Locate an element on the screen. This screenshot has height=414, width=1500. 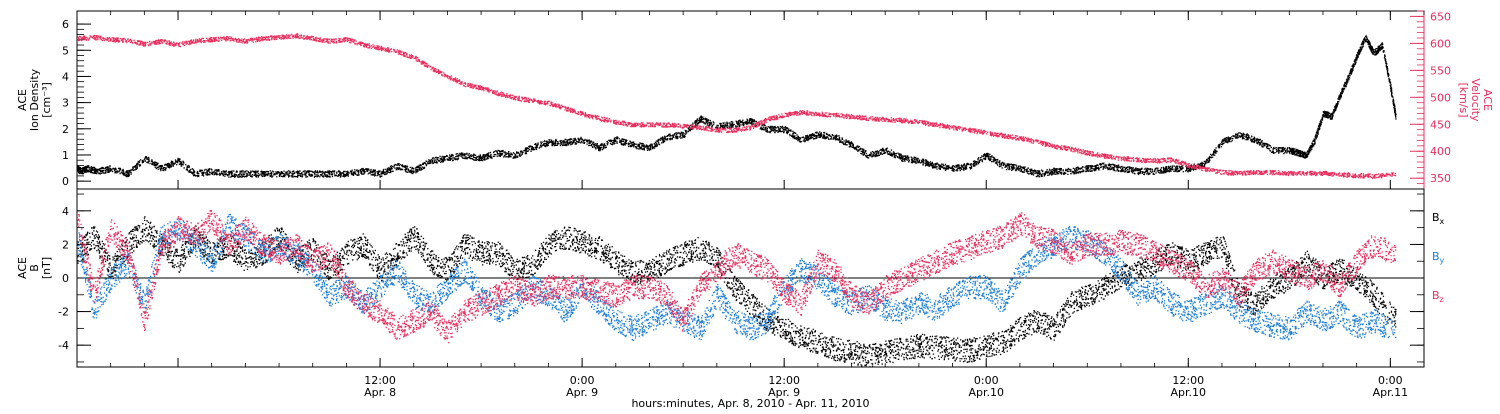
top-right-tick-label: 450 is located at coordinates (1440, 124).